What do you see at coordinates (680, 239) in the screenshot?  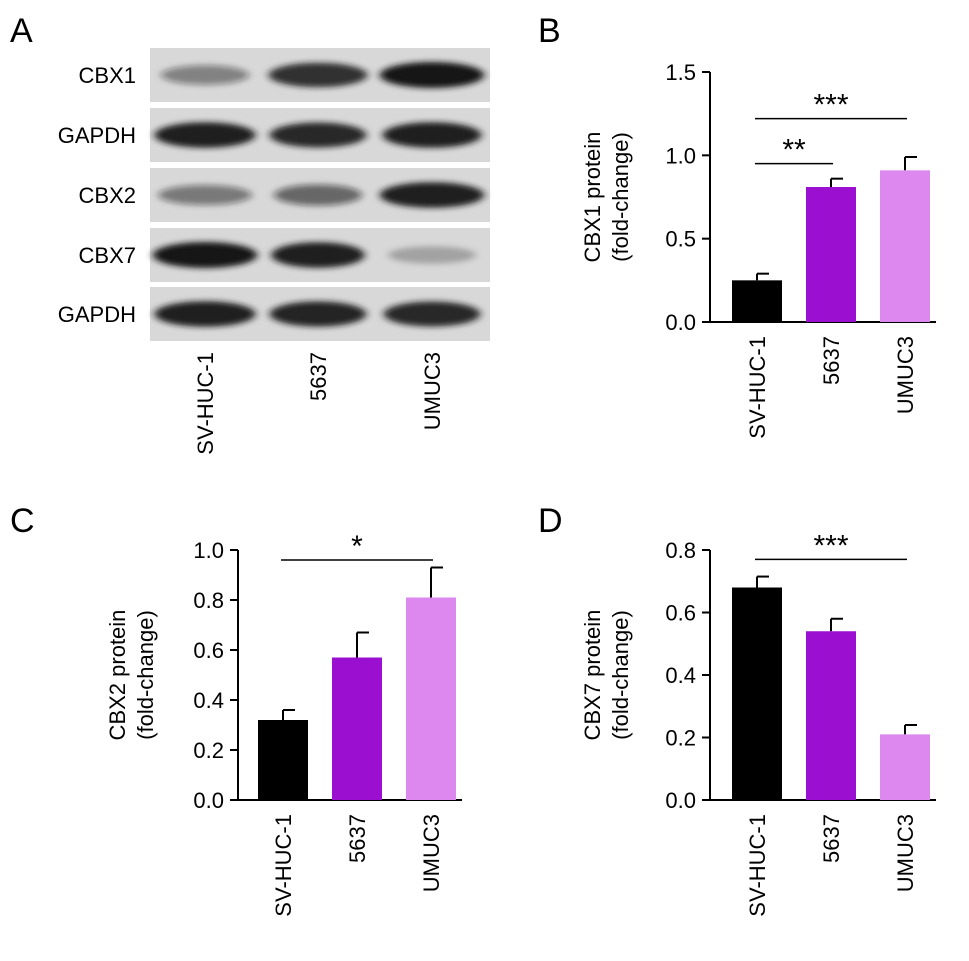 I see `y-tick-label: 0.5` at bounding box center [680, 239].